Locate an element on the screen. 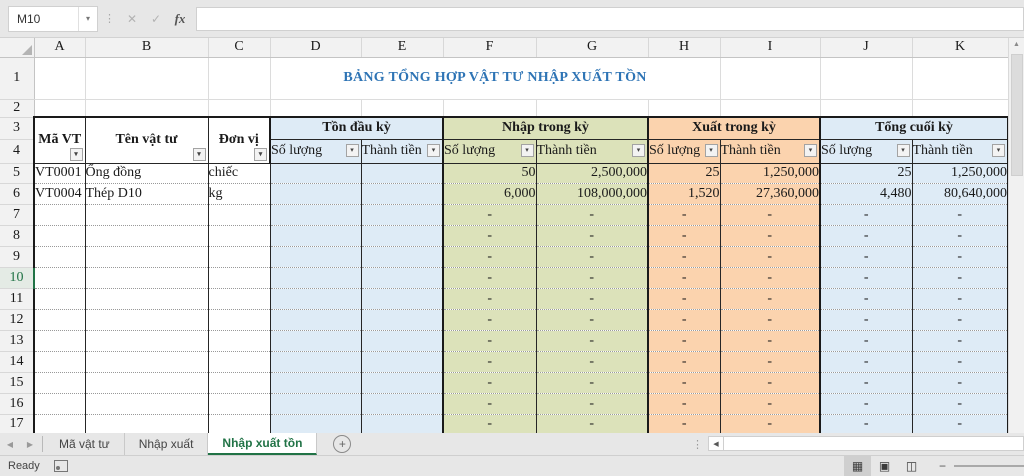  cell-G5: 2,500,000 is located at coordinates (592, 173).